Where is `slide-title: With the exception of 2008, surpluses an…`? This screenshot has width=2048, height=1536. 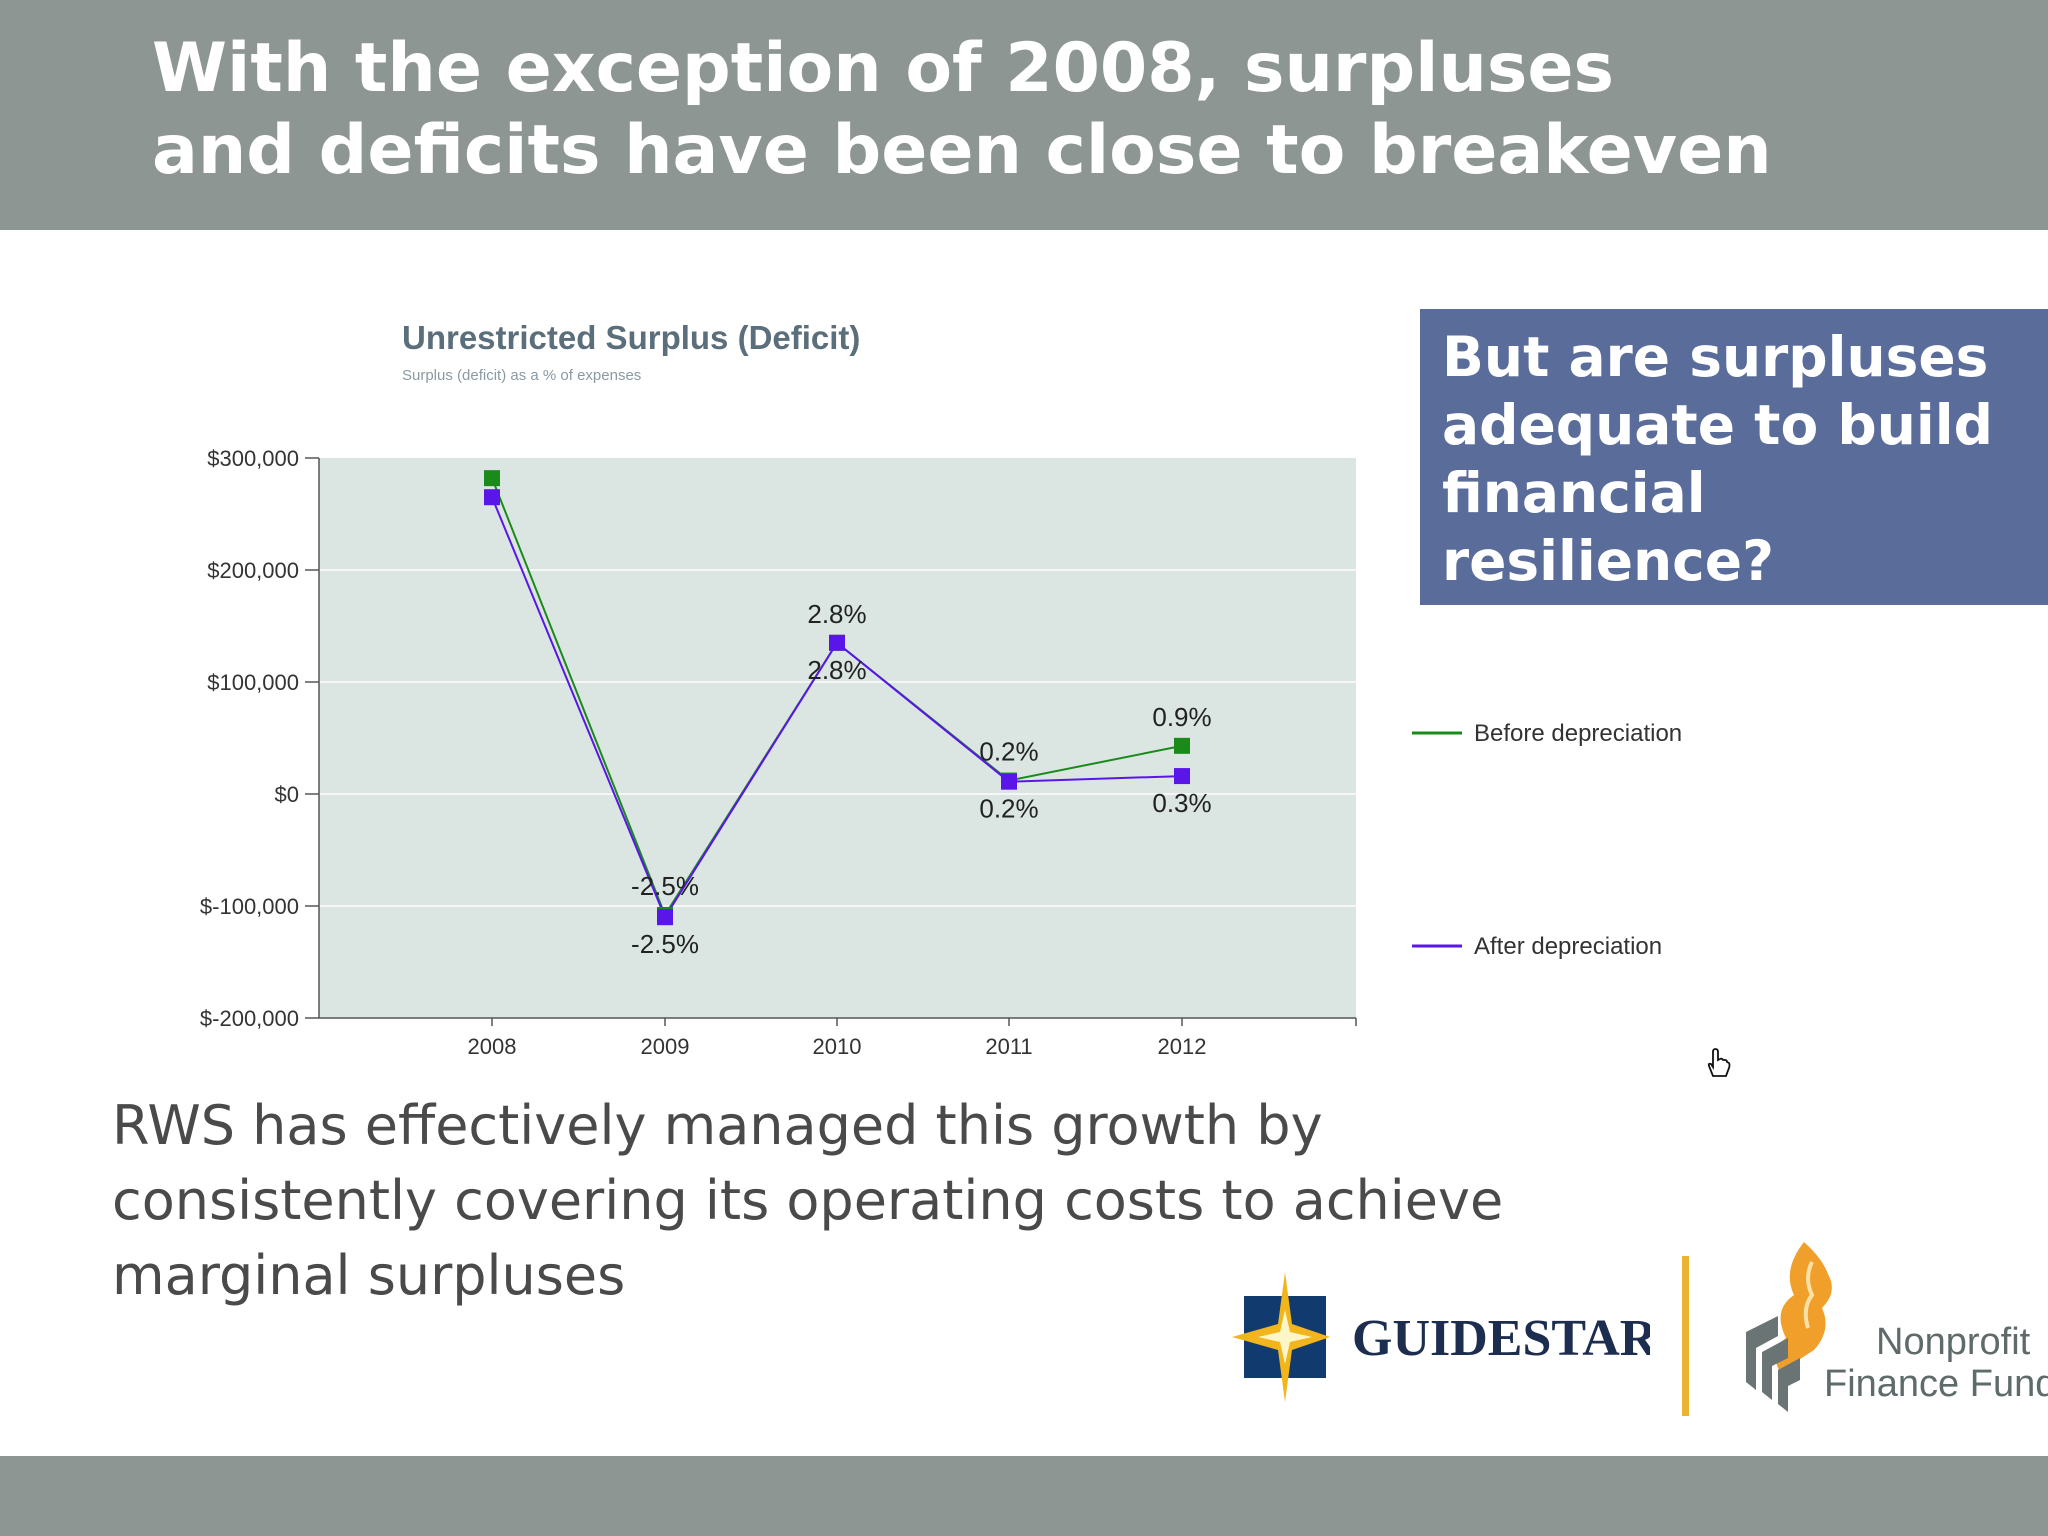
slide-title: With the exception of 2008, surpluses an… is located at coordinates (1082, 110).